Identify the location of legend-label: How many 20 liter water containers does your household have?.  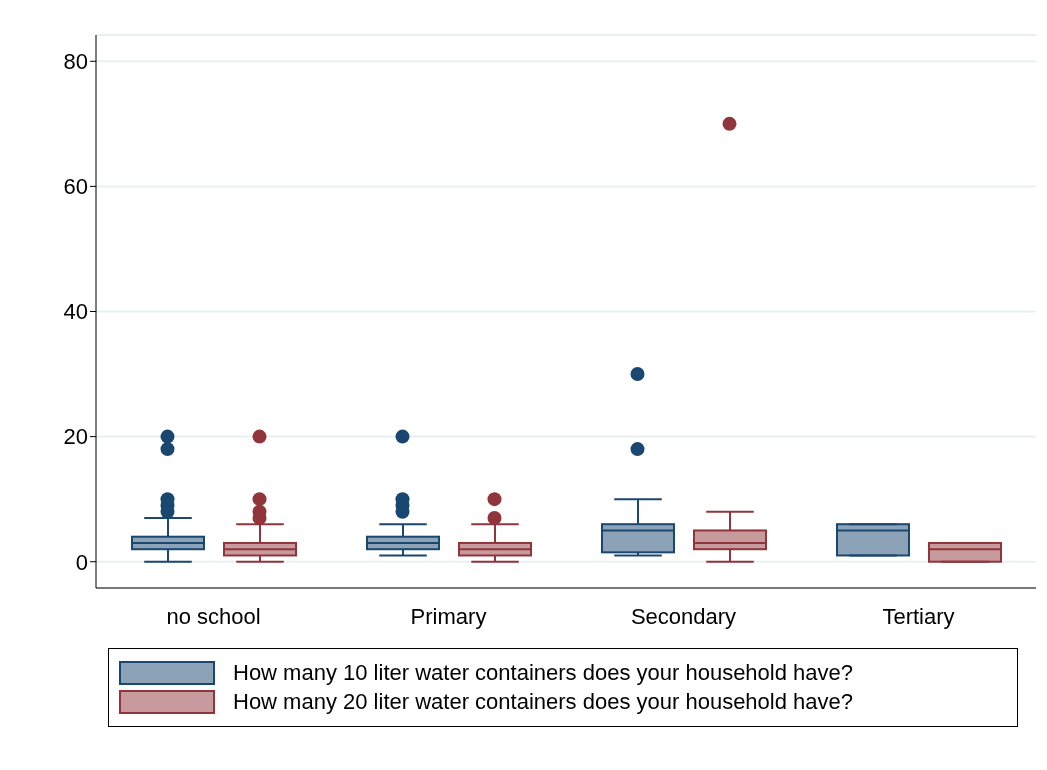
(543, 702).